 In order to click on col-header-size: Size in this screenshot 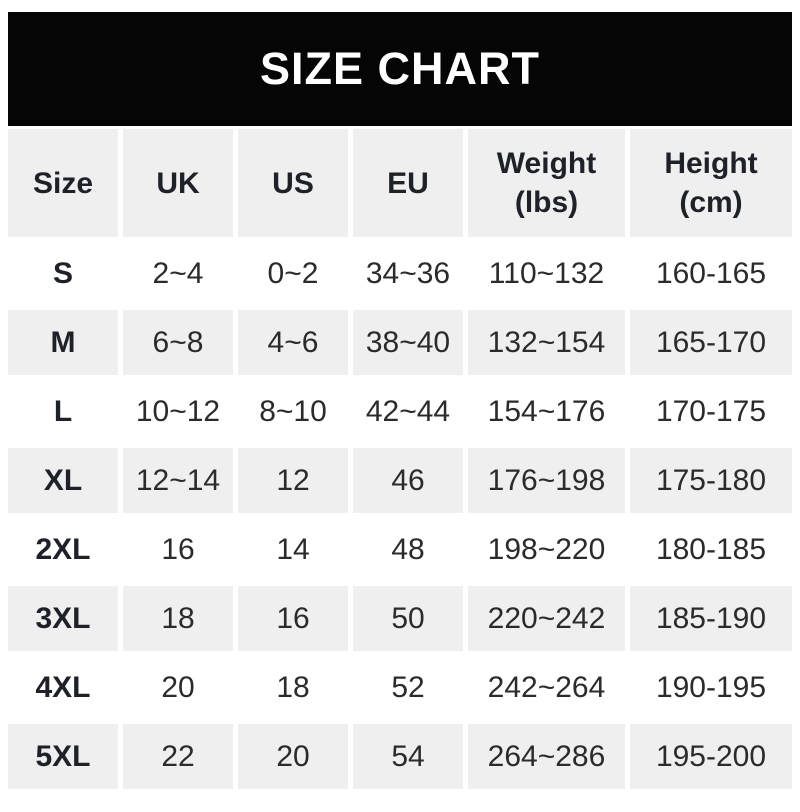, I will do `click(63, 183)`.